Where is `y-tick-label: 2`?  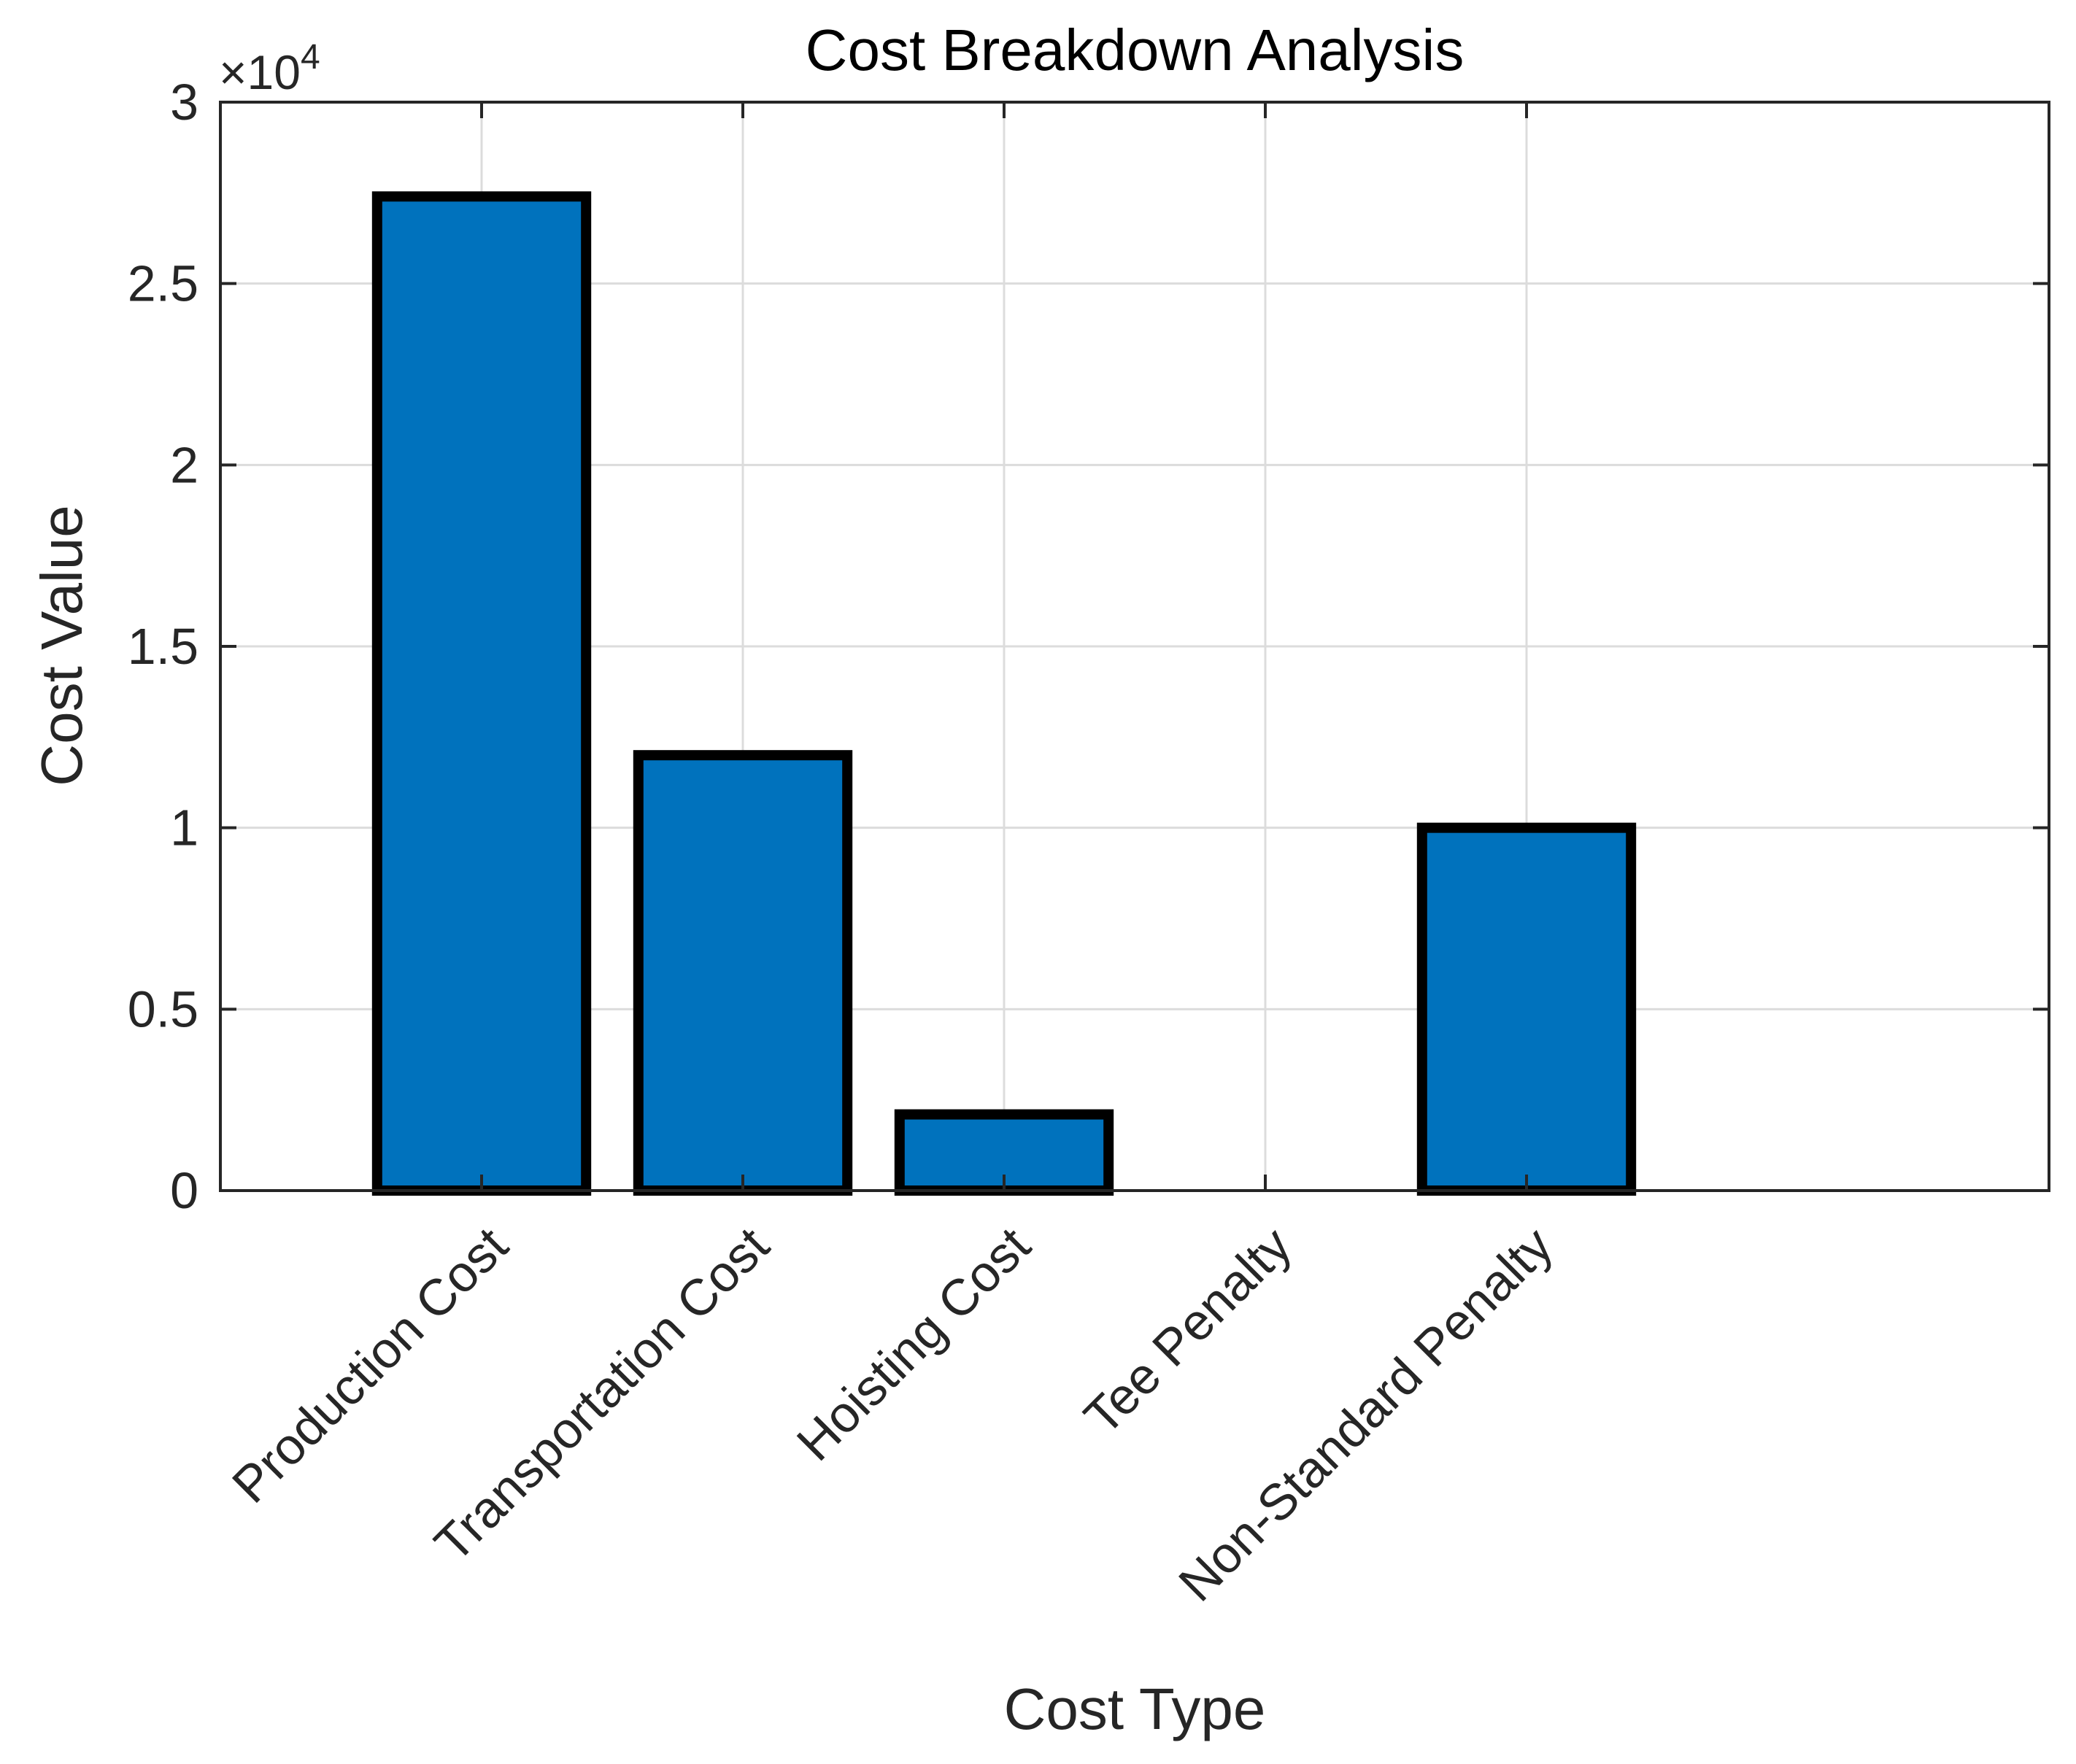
y-tick-label: 2 is located at coordinates (184, 464).